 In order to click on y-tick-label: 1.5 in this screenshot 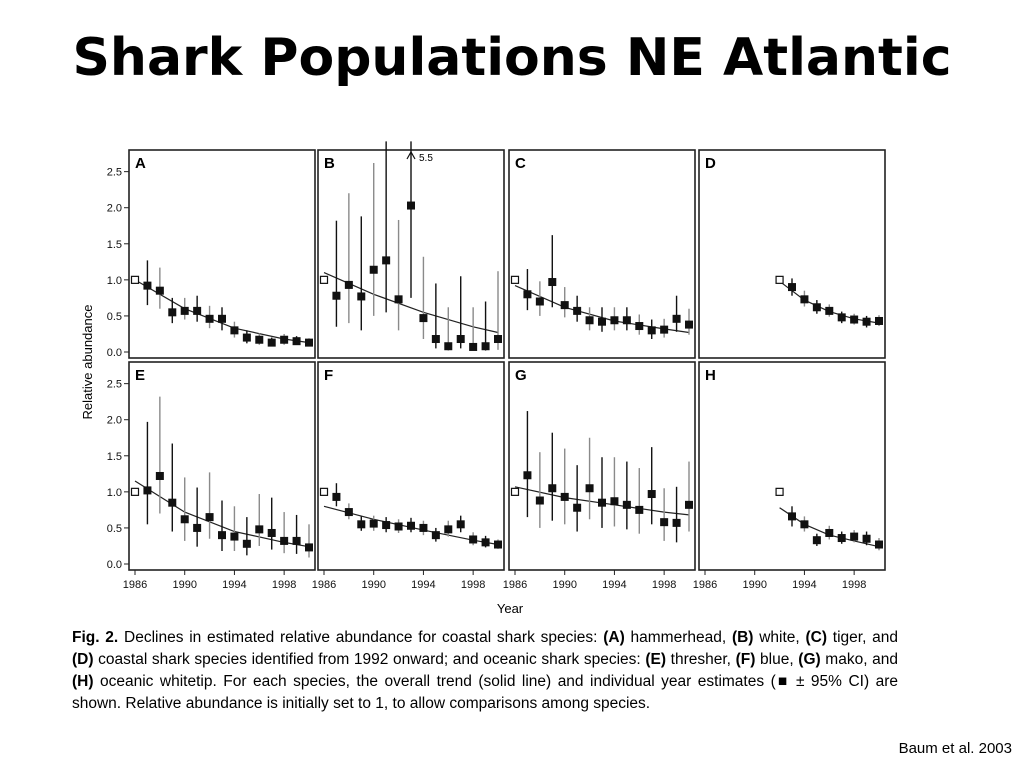, I will do `click(114, 245)`.